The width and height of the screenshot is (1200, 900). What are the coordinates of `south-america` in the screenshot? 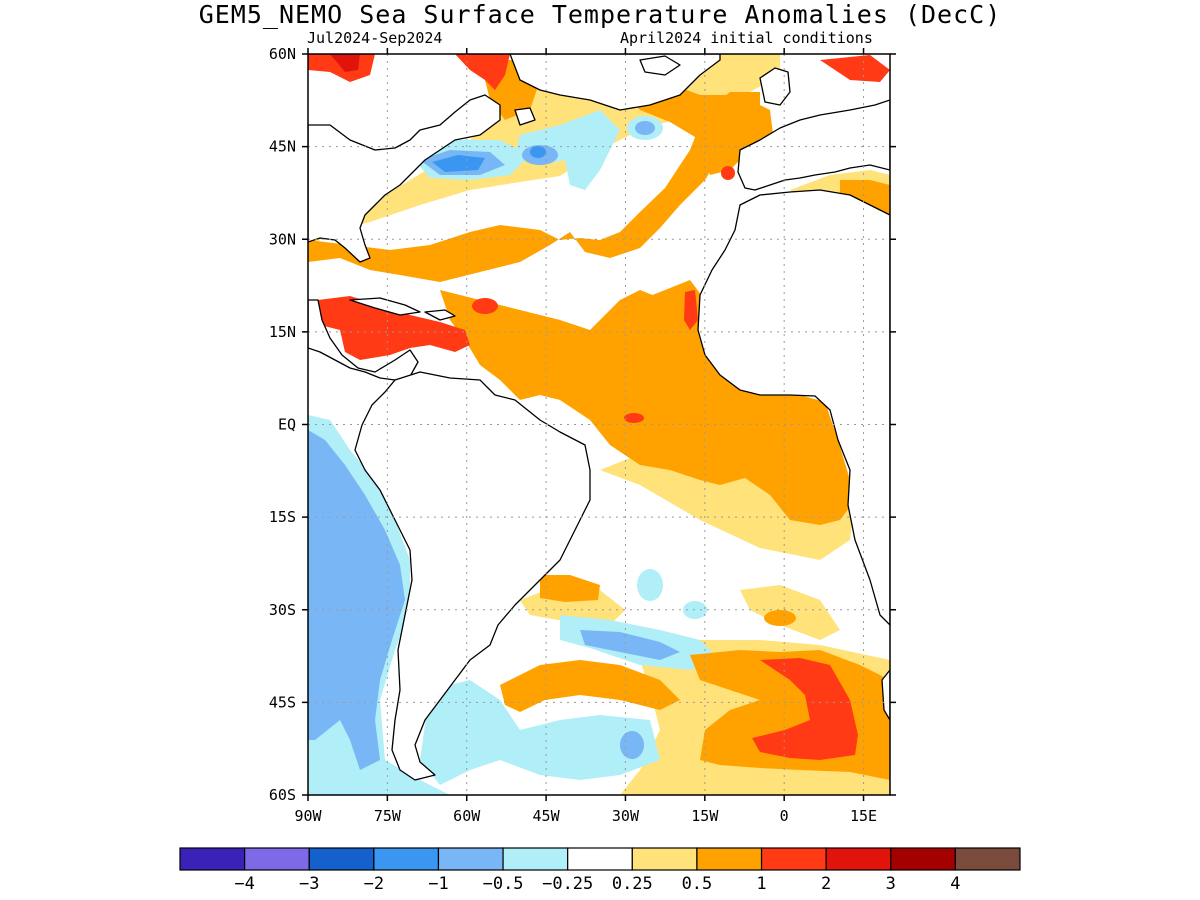 It's located at (472, 576).